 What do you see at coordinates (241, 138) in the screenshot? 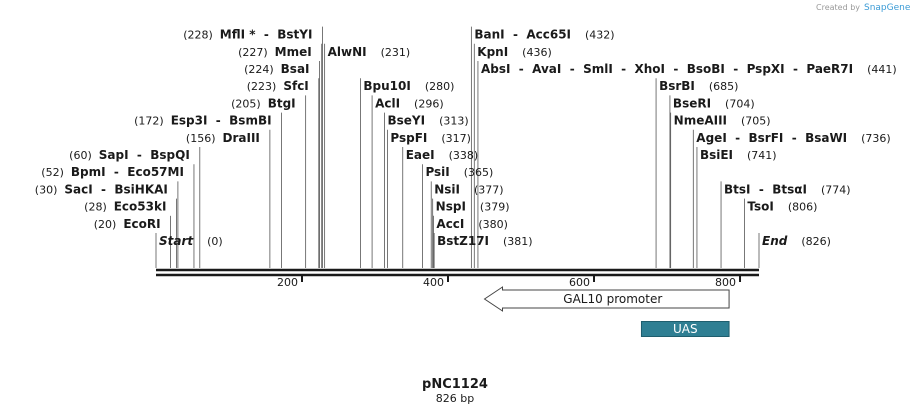
I see `site-enzyme-name: DraIII` at bounding box center [241, 138].